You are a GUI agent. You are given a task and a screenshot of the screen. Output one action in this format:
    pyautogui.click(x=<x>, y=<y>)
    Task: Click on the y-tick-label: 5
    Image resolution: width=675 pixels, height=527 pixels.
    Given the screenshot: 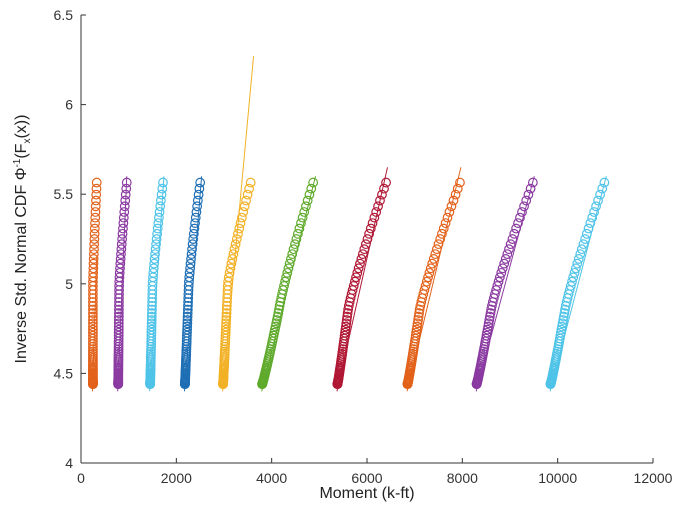 What is the action you would take?
    pyautogui.click(x=69, y=284)
    